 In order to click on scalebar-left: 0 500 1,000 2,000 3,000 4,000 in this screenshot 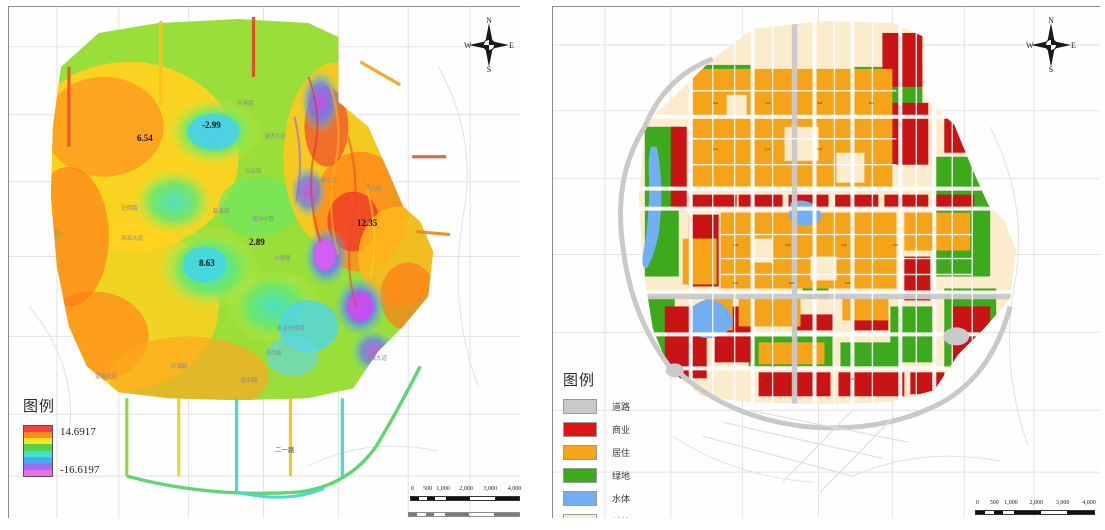, I will do `click(466, 493)`.